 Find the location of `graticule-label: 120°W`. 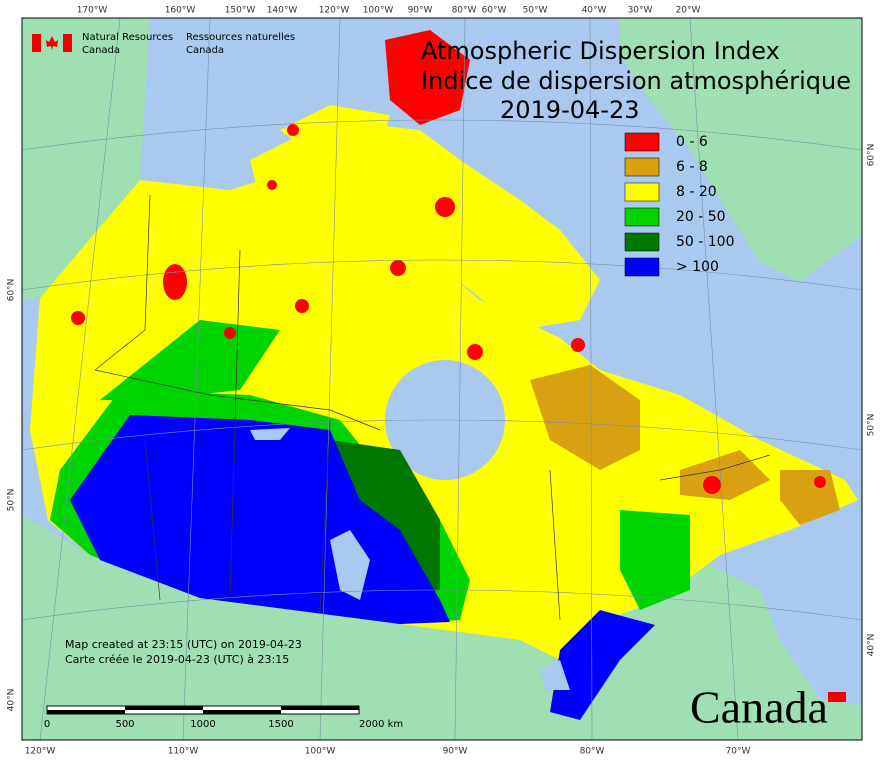

graticule-label: 120°W is located at coordinates (334, 11).